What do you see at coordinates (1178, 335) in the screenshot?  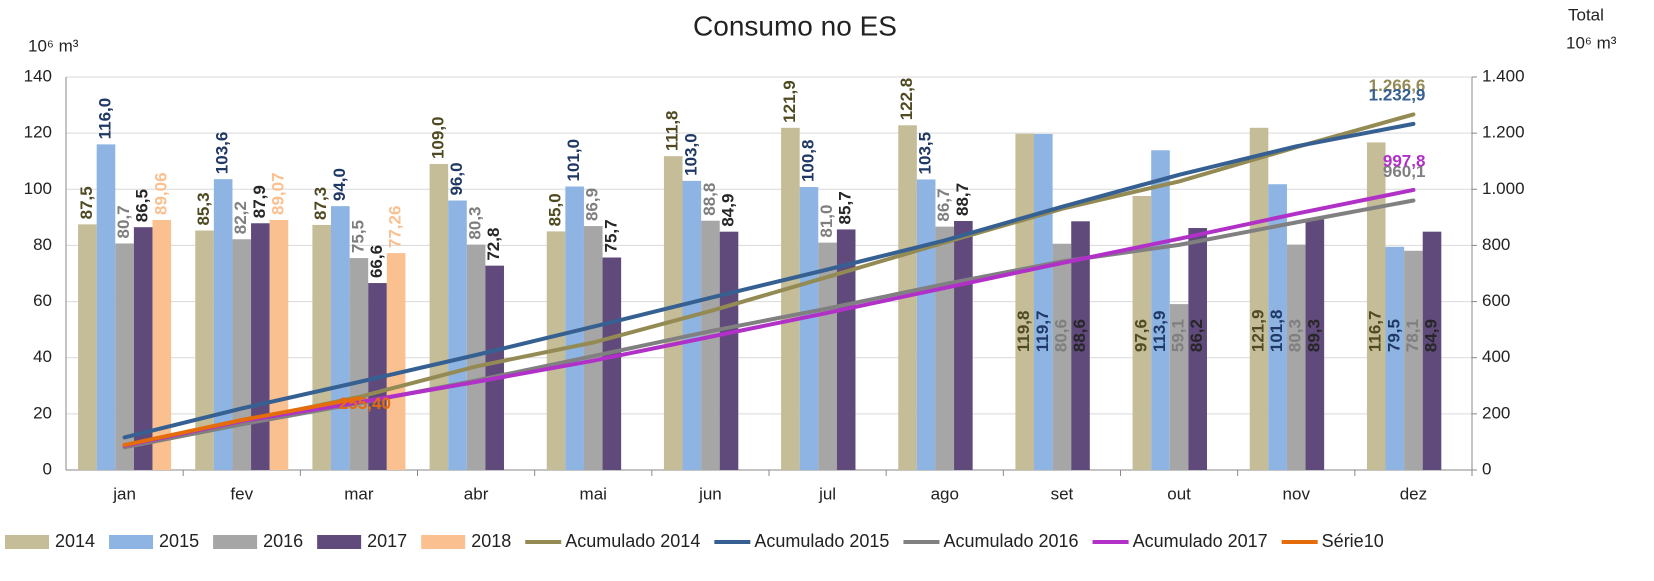 I see `data-label: 59,1` at bounding box center [1178, 335].